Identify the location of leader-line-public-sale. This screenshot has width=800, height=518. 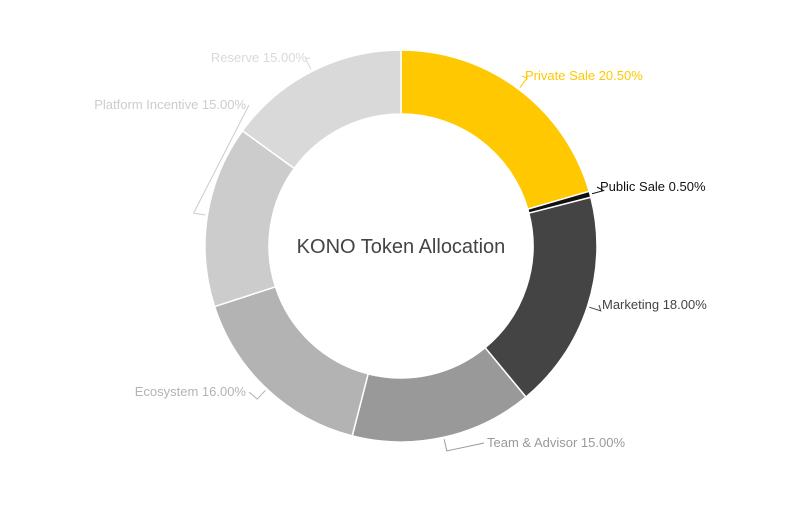
(598, 190).